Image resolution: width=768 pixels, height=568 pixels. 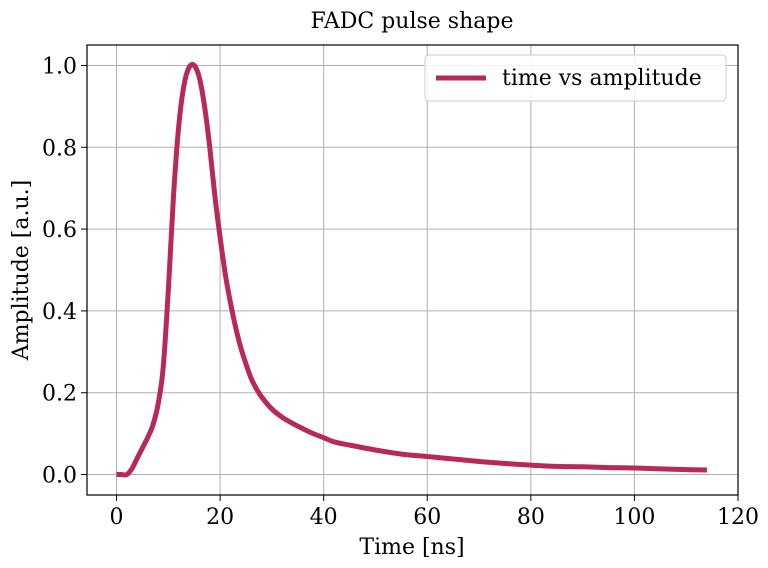 I want to click on y-axis-ticks: 0.0 0.2 0.4 0.6 0.8 1.0, so click(x=64, y=271).